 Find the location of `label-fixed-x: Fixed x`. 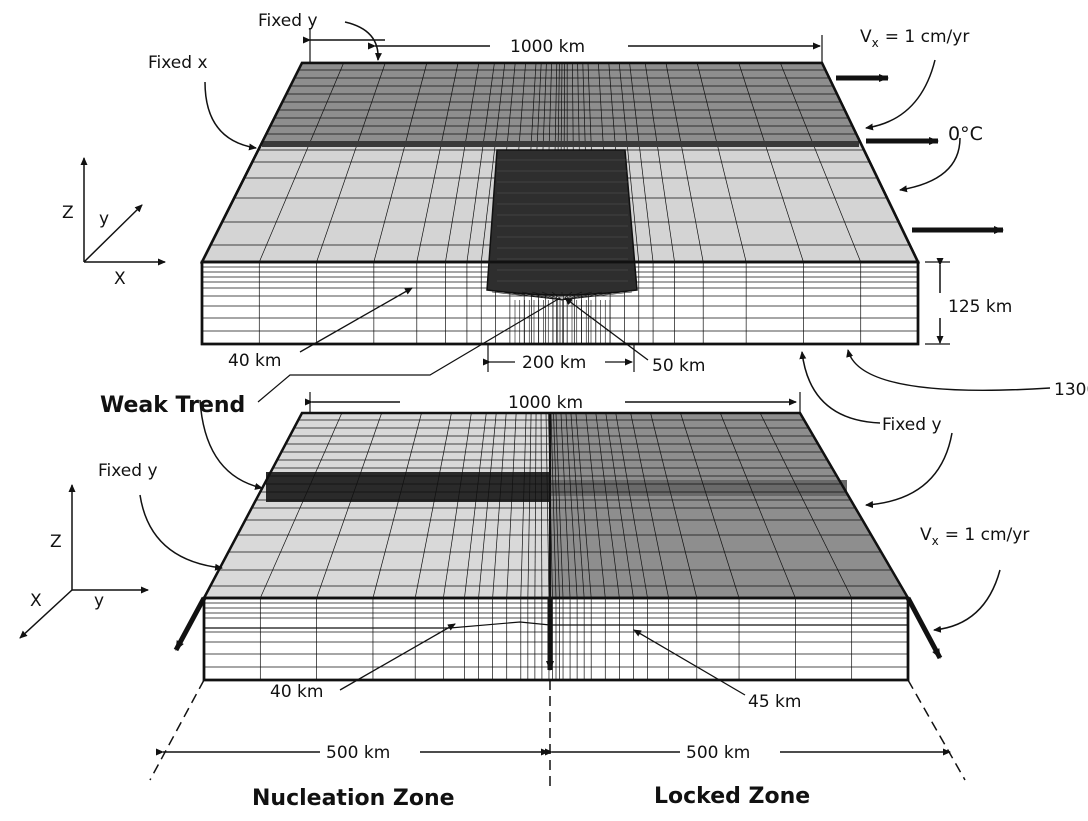

label-fixed-x: Fixed x is located at coordinates (178, 63).